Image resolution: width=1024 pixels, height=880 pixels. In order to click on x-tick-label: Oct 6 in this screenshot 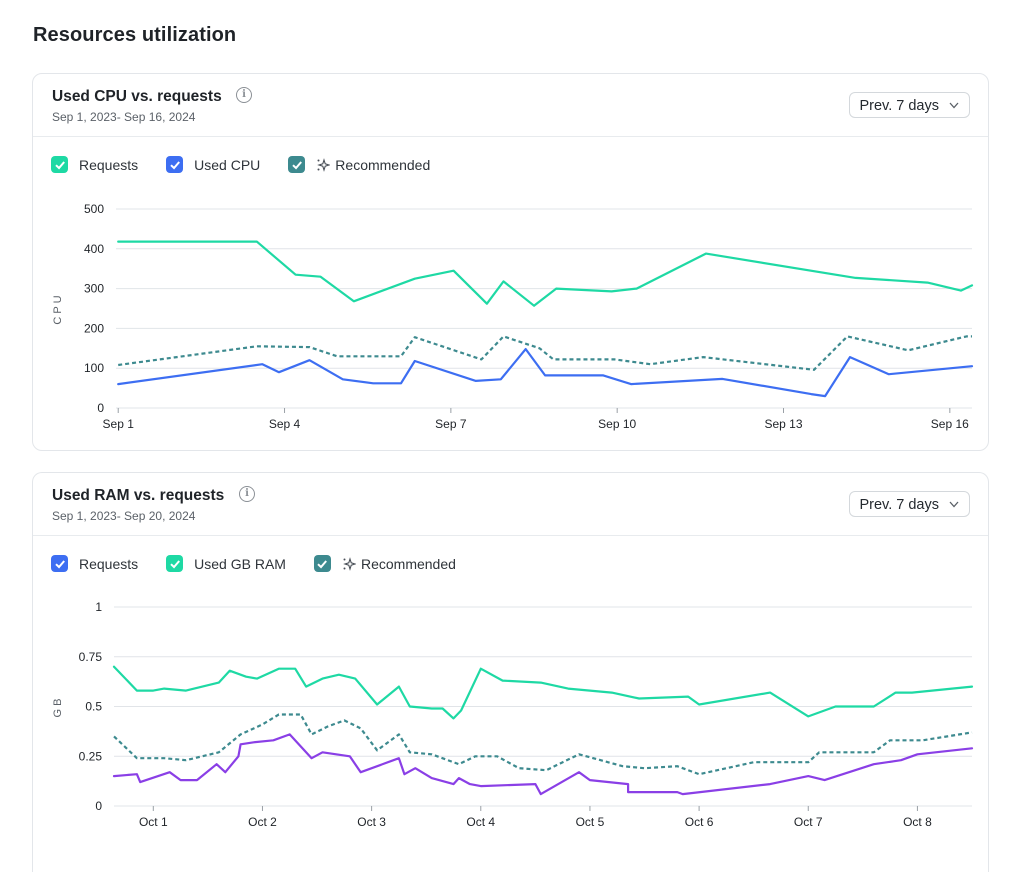, I will do `click(699, 822)`.